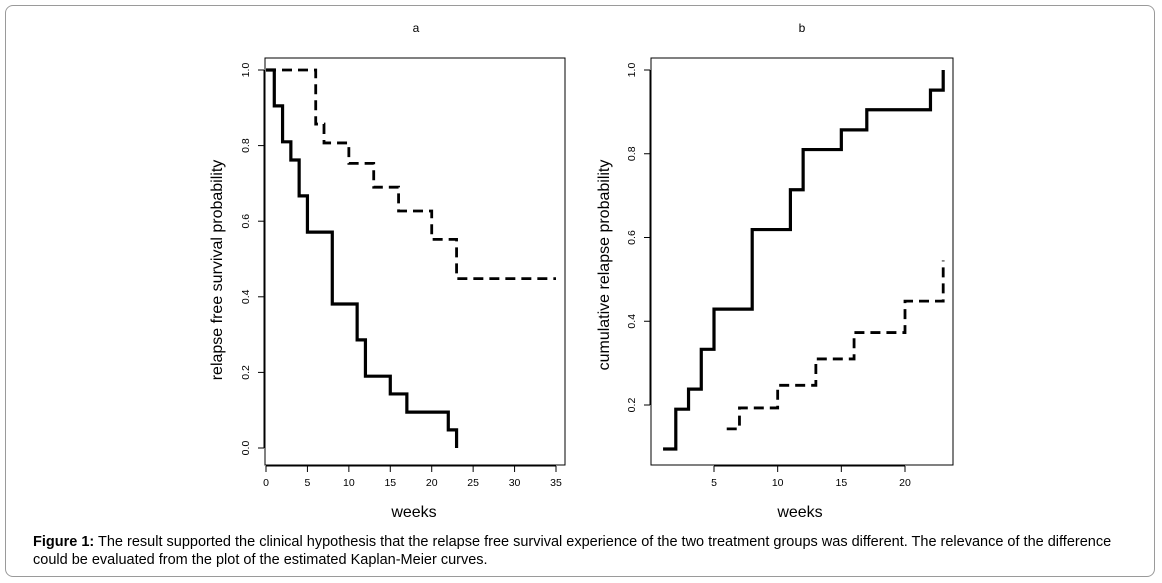 The image size is (1162, 583). I want to click on panel-a-xlabel: weeks, so click(413, 512).